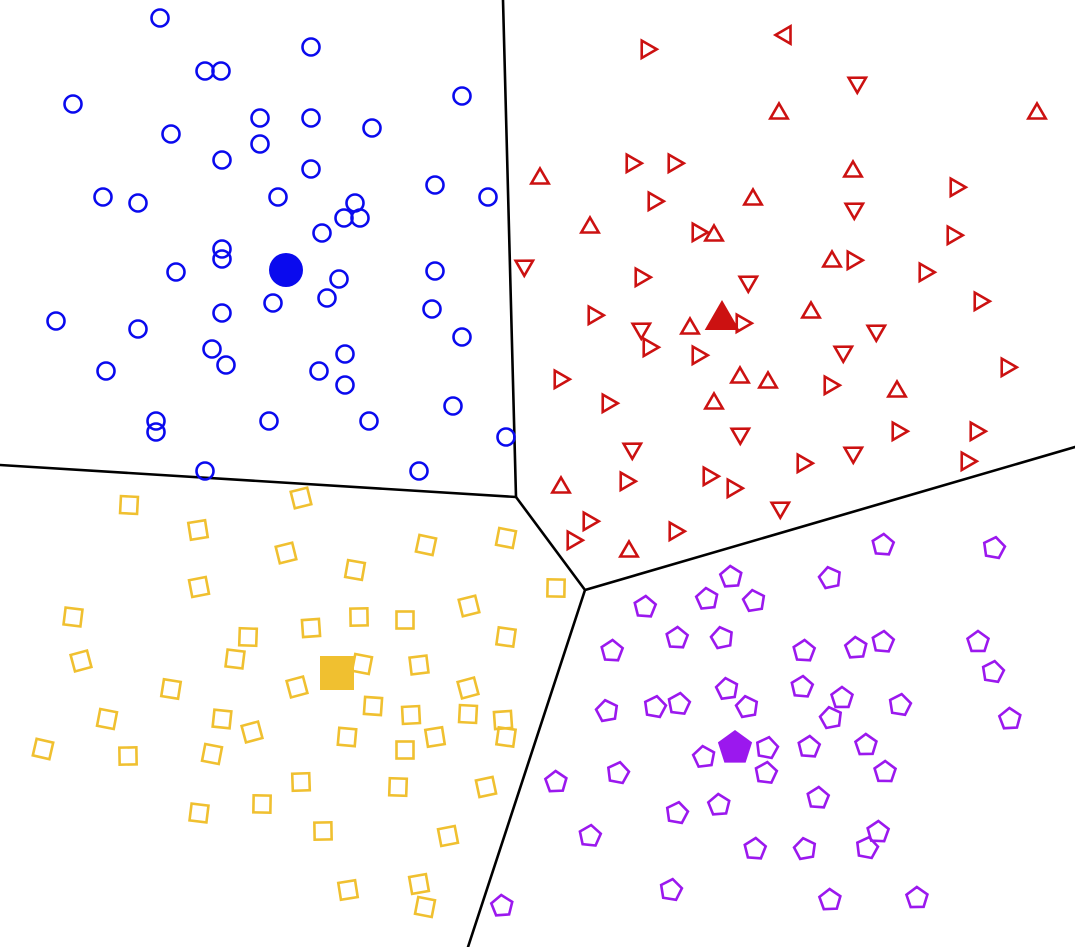 This screenshot has width=1075, height=947. What do you see at coordinates (259, 481) in the screenshot?
I see `boundary-center-left` at bounding box center [259, 481].